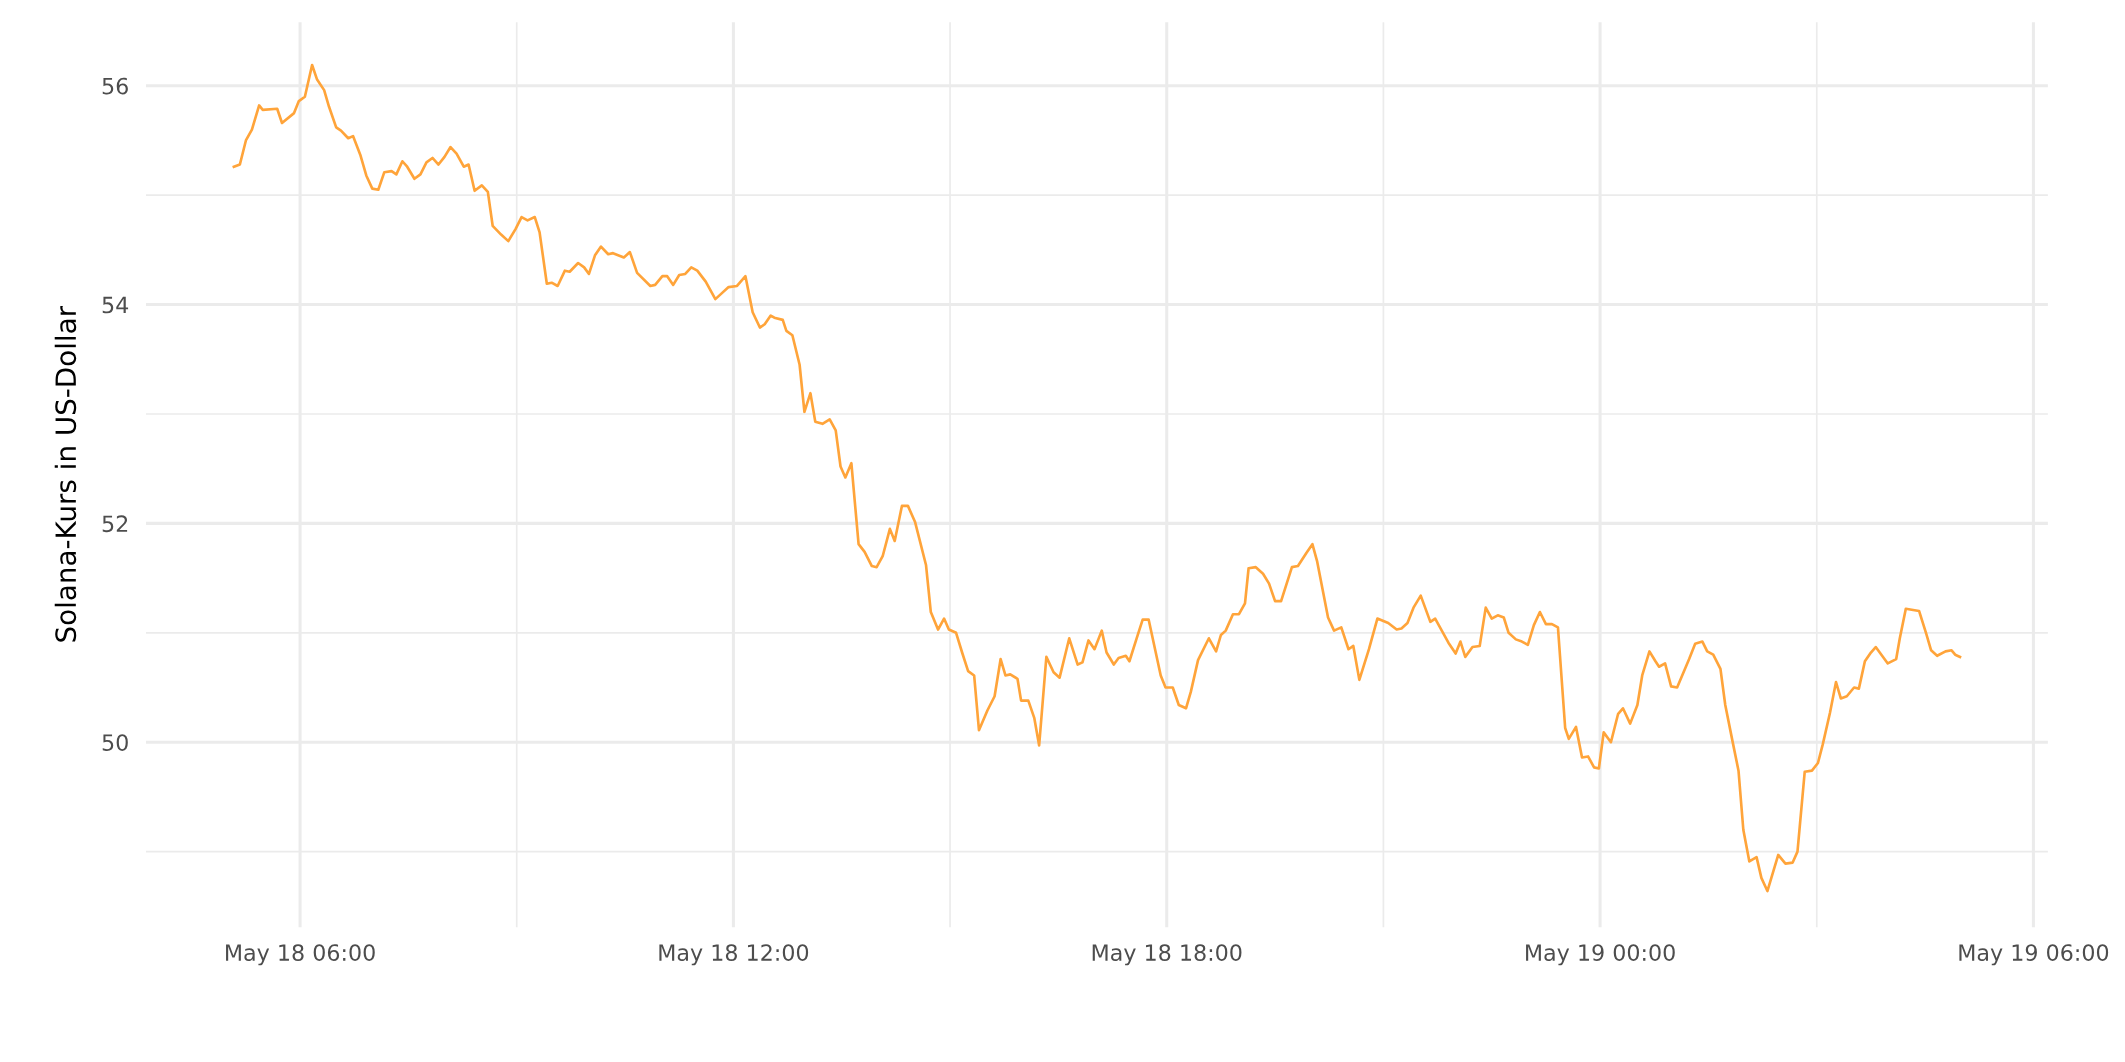  Describe the element at coordinates (734, 955) in the screenshot. I see `x-tick-label: May 18 12:00` at that location.